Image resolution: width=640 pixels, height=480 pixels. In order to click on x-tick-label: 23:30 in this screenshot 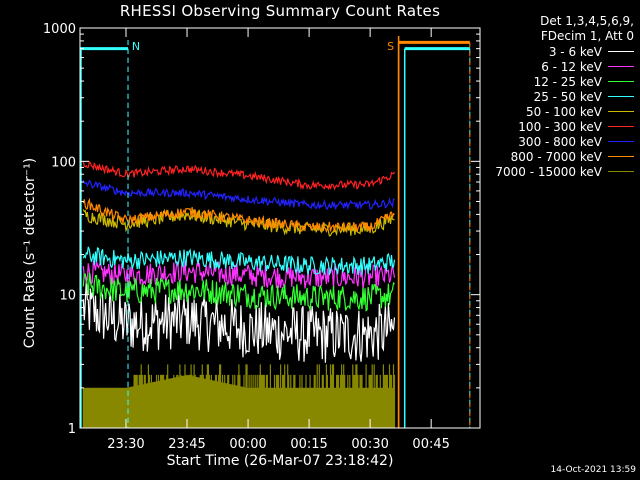, I will do `click(125, 444)`.